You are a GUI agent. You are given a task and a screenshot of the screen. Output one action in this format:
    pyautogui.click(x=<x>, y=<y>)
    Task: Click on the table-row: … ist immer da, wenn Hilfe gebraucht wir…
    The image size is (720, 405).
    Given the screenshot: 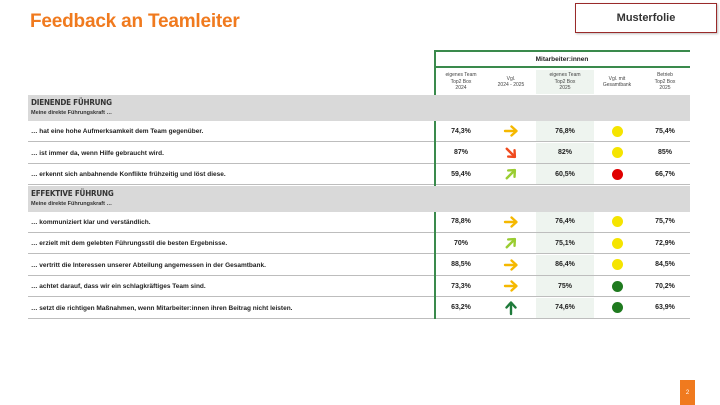 What is the action you would take?
    pyautogui.click(x=359, y=153)
    